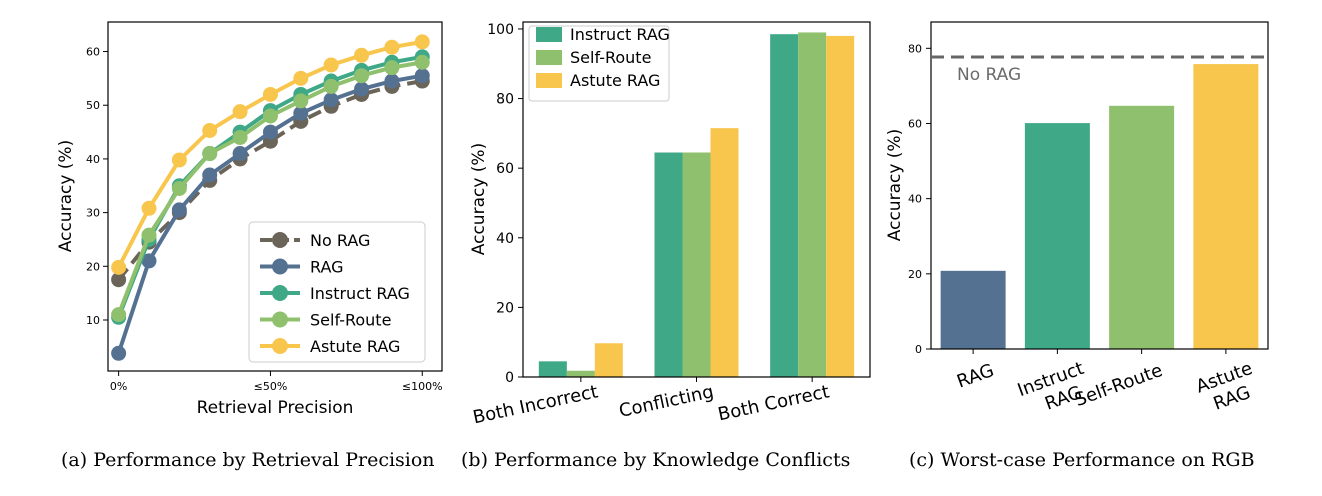  What do you see at coordinates (271, 386) in the screenshot?
I see `x-tick-label: ≤50%` at bounding box center [271, 386].